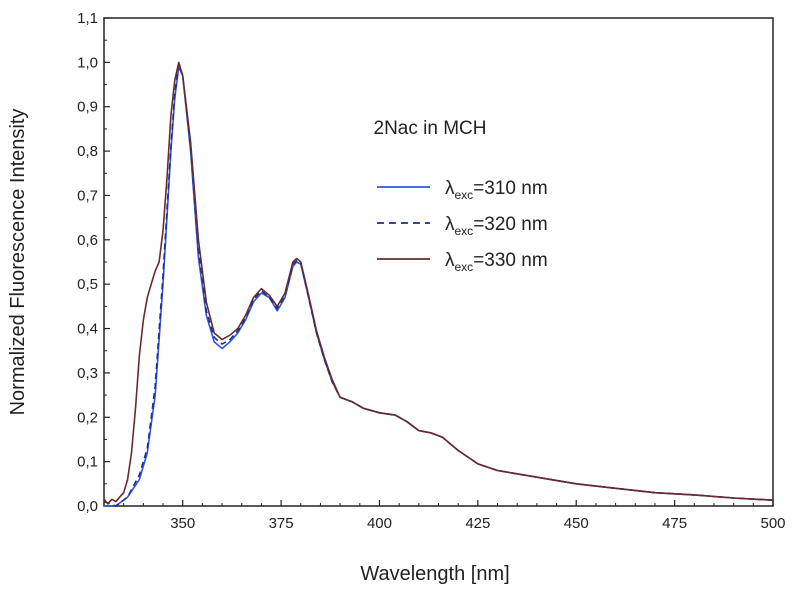  What do you see at coordinates (87, 462) in the screenshot?
I see `y-tick-label: 0,1` at bounding box center [87, 462].